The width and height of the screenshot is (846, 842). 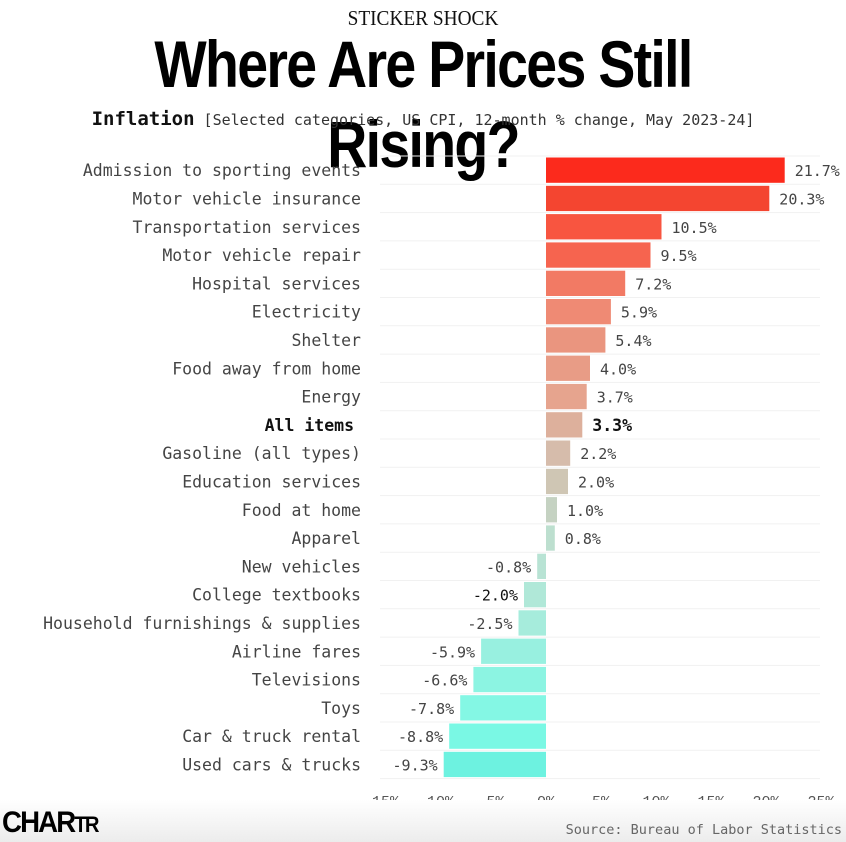 What do you see at coordinates (583, 539) in the screenshot?
I see `value-label: 0.8%` at bounding box center [583, 539].